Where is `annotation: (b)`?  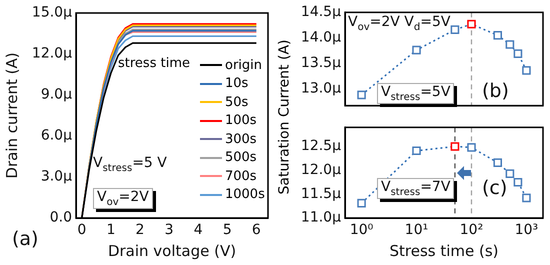
annotation: (b) is located at coordinates (495, 91).